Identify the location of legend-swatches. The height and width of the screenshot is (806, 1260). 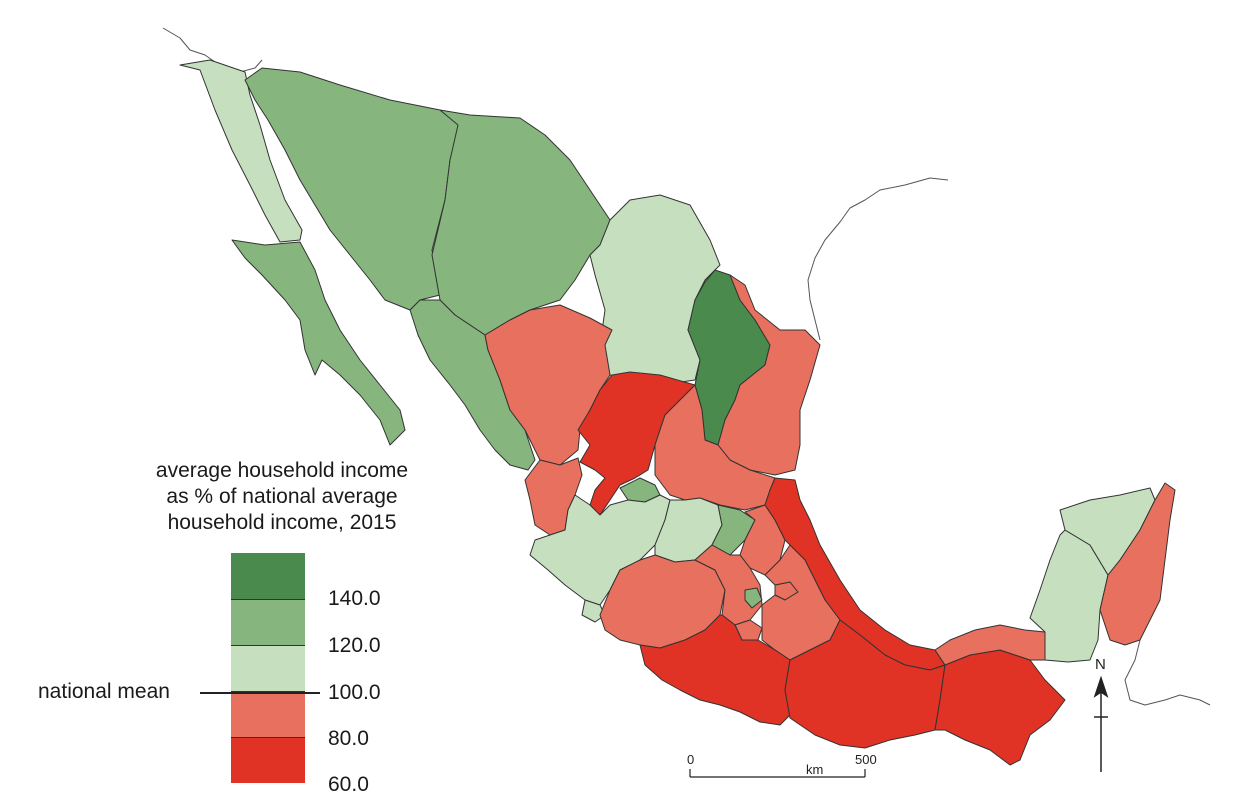
(268, 668).